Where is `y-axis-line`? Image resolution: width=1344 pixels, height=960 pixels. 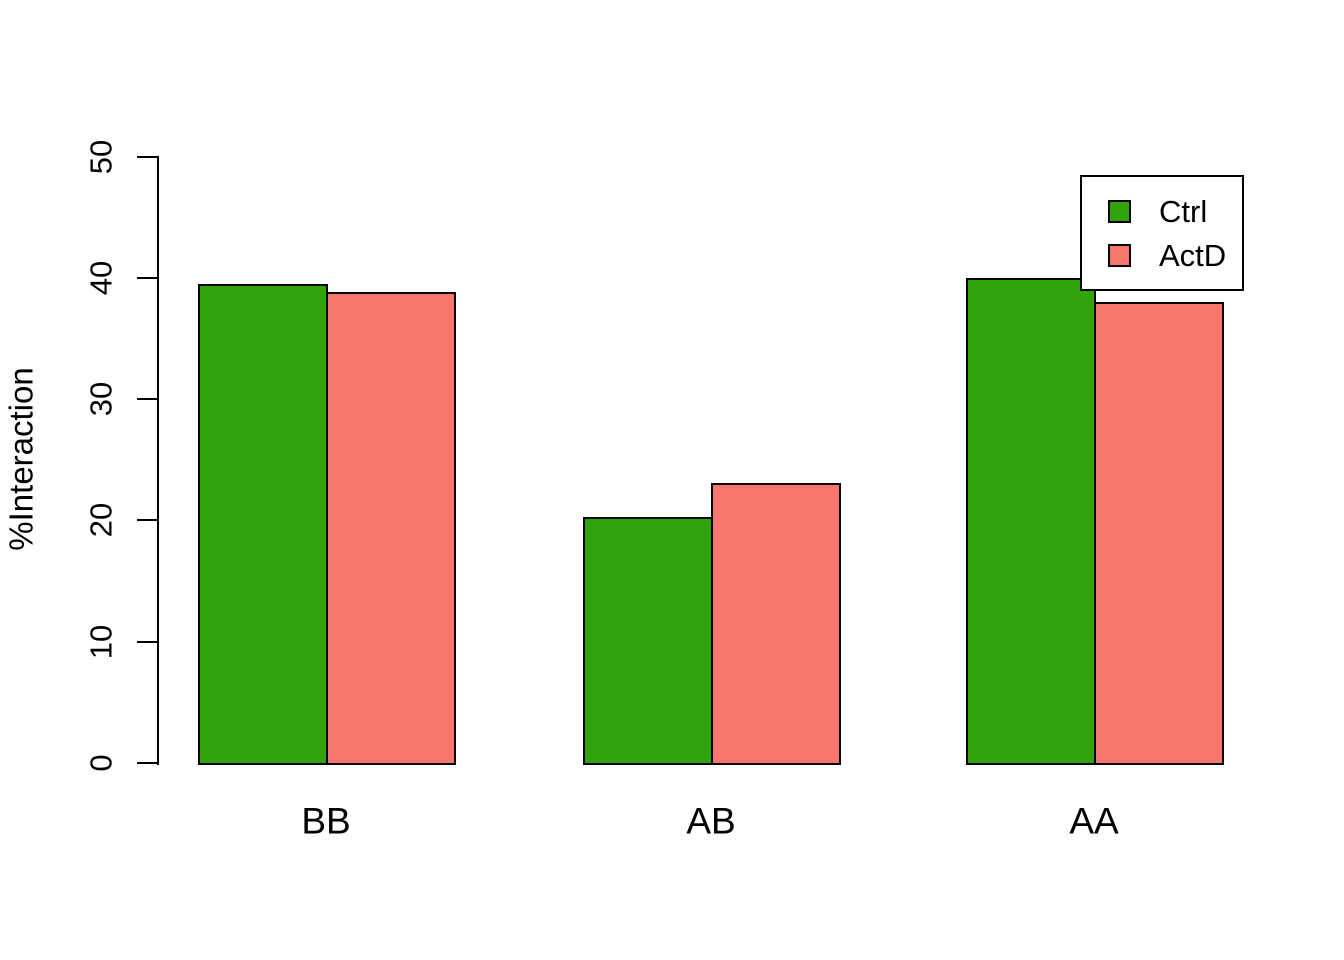
y-axis-line is located at coordinates (158, 460).